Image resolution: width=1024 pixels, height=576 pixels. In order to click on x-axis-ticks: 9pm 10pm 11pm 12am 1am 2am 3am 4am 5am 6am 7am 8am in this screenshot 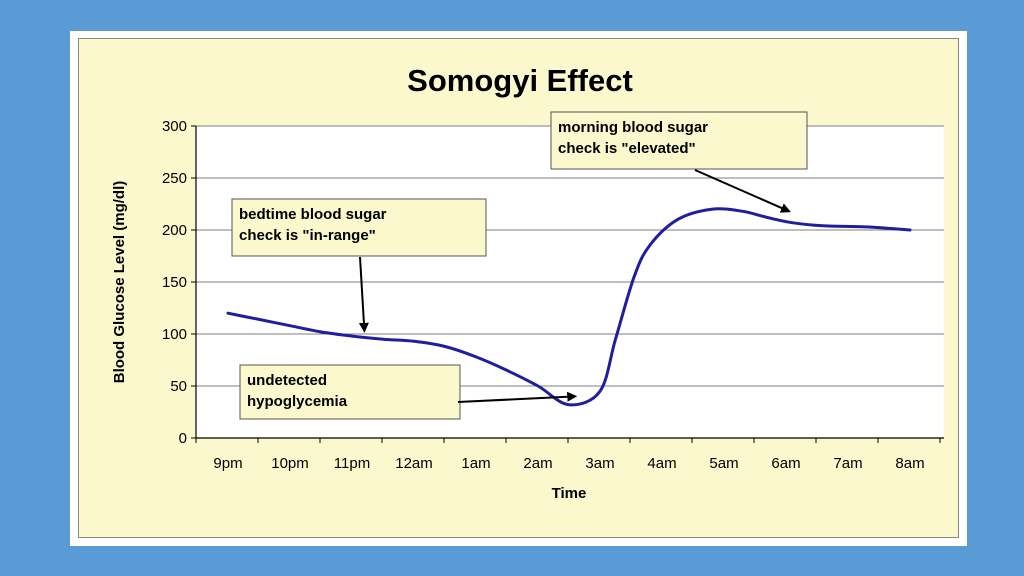, I will do `click(568, 455)`.